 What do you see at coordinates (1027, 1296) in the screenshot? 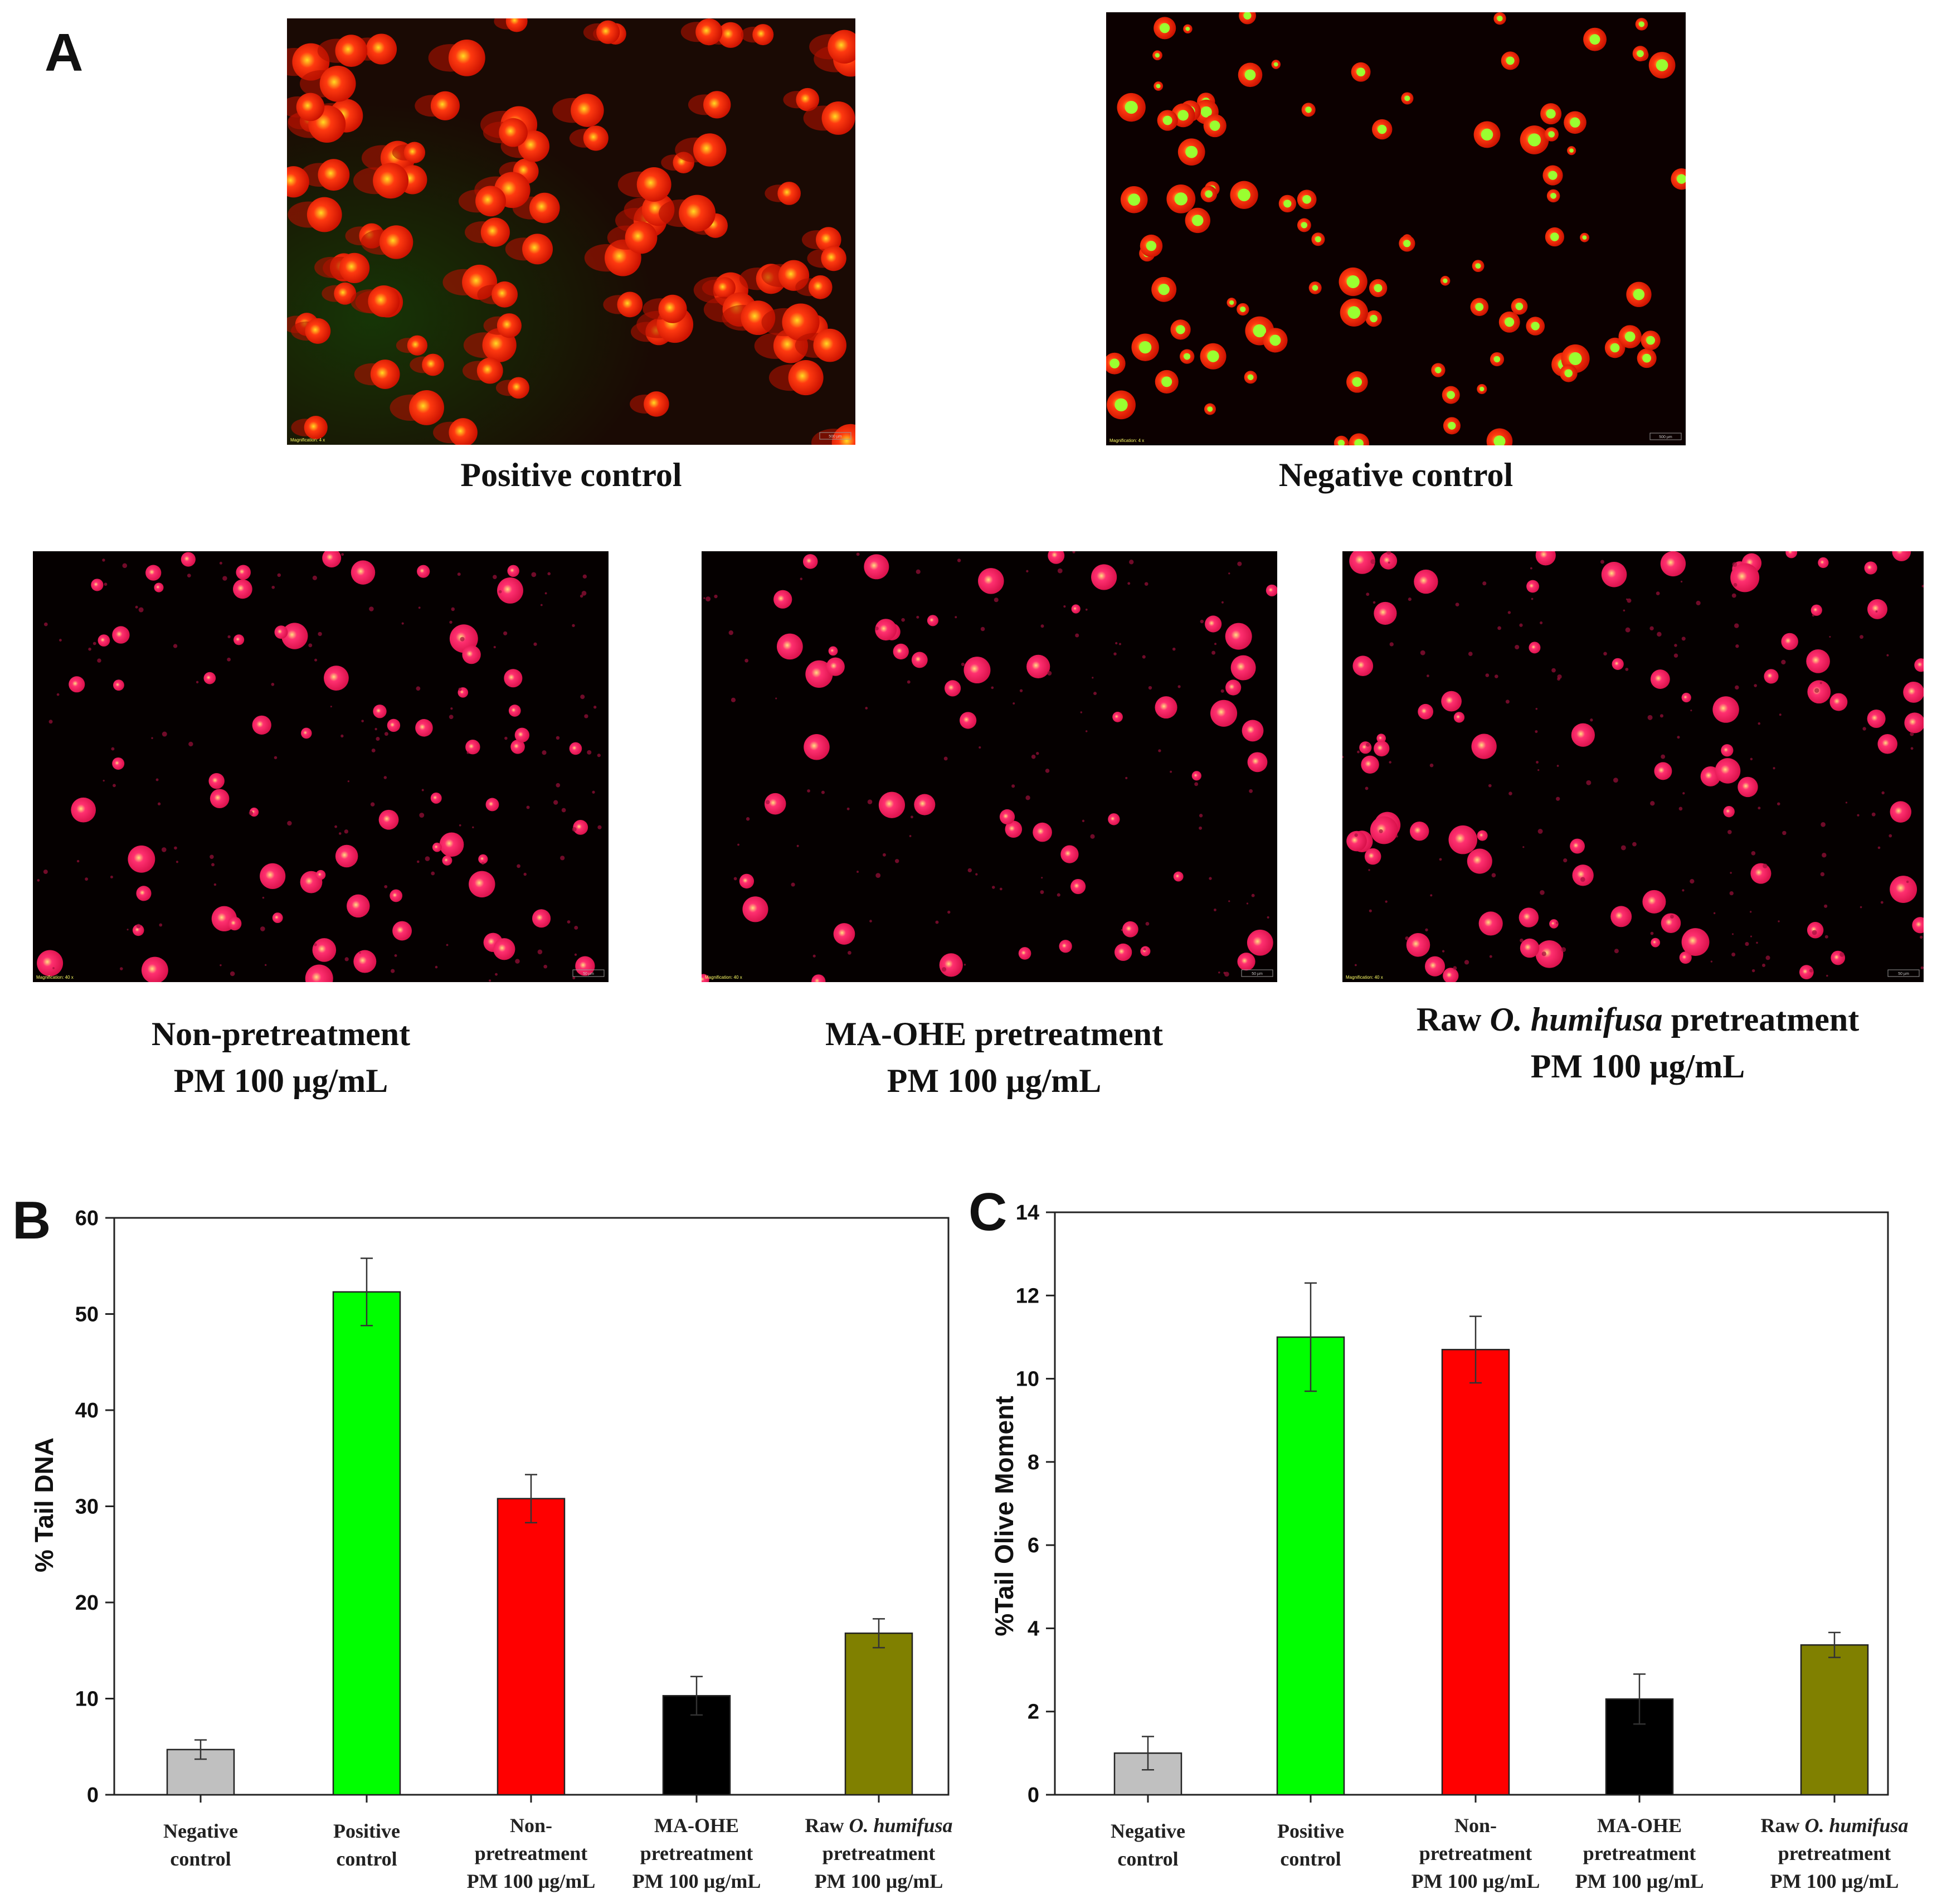
I see `y-tick-label: 12` at bounding box center [1027, 1296].